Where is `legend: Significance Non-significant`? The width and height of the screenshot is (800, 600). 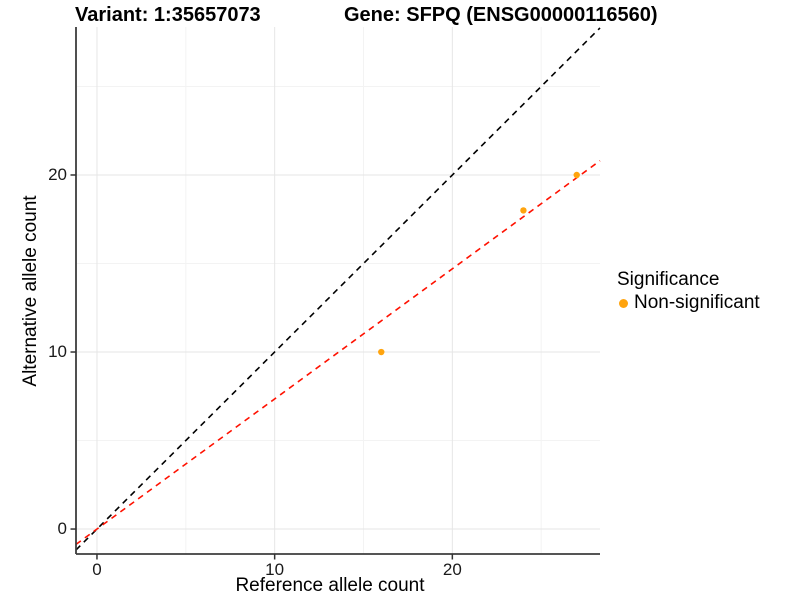
legend: Significance Non-significant is located at coordinates (688, 291).